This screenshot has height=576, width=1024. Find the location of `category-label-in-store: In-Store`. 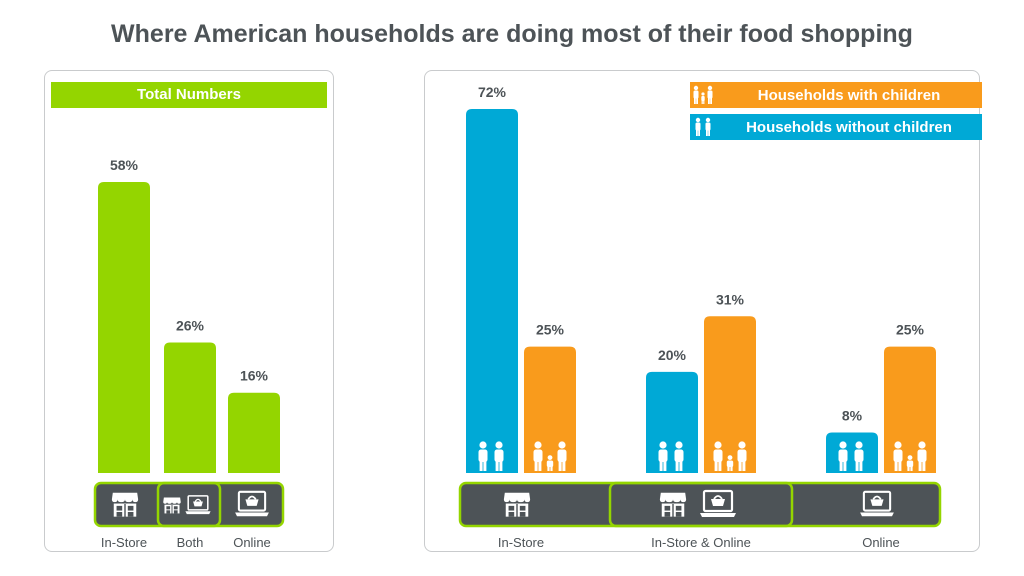

category-label-in-store: In-Store is located at coordinates (521, 542).